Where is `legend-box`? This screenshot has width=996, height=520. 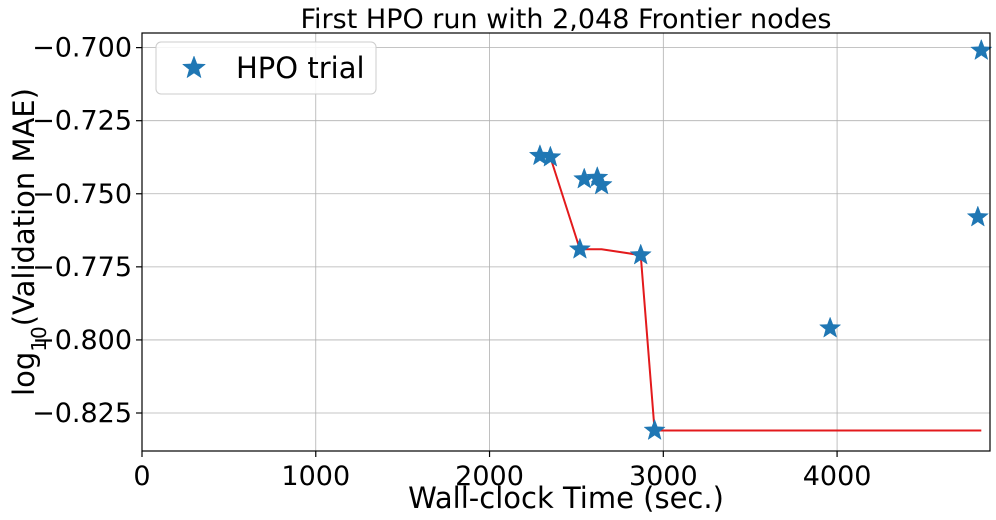 legend-box is located at coordinates (266, 68).